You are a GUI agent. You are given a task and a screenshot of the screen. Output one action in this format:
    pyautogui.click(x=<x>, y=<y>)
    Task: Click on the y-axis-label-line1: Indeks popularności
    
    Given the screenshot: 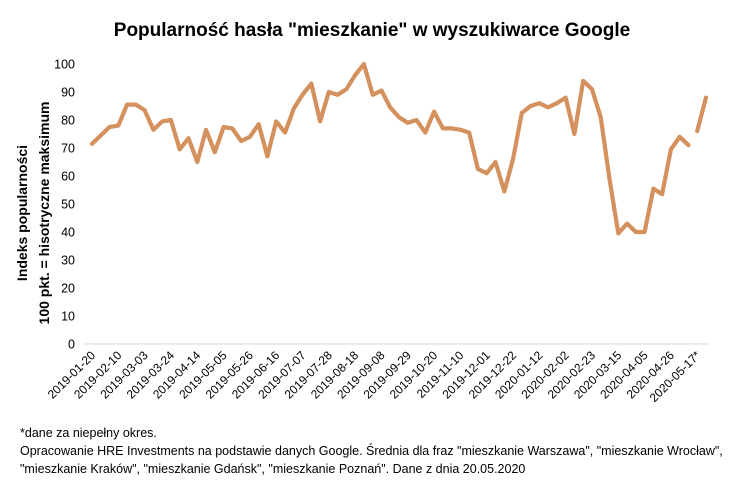 What is the action you would take?
    pyautogui.click(x=22, y=213)
    